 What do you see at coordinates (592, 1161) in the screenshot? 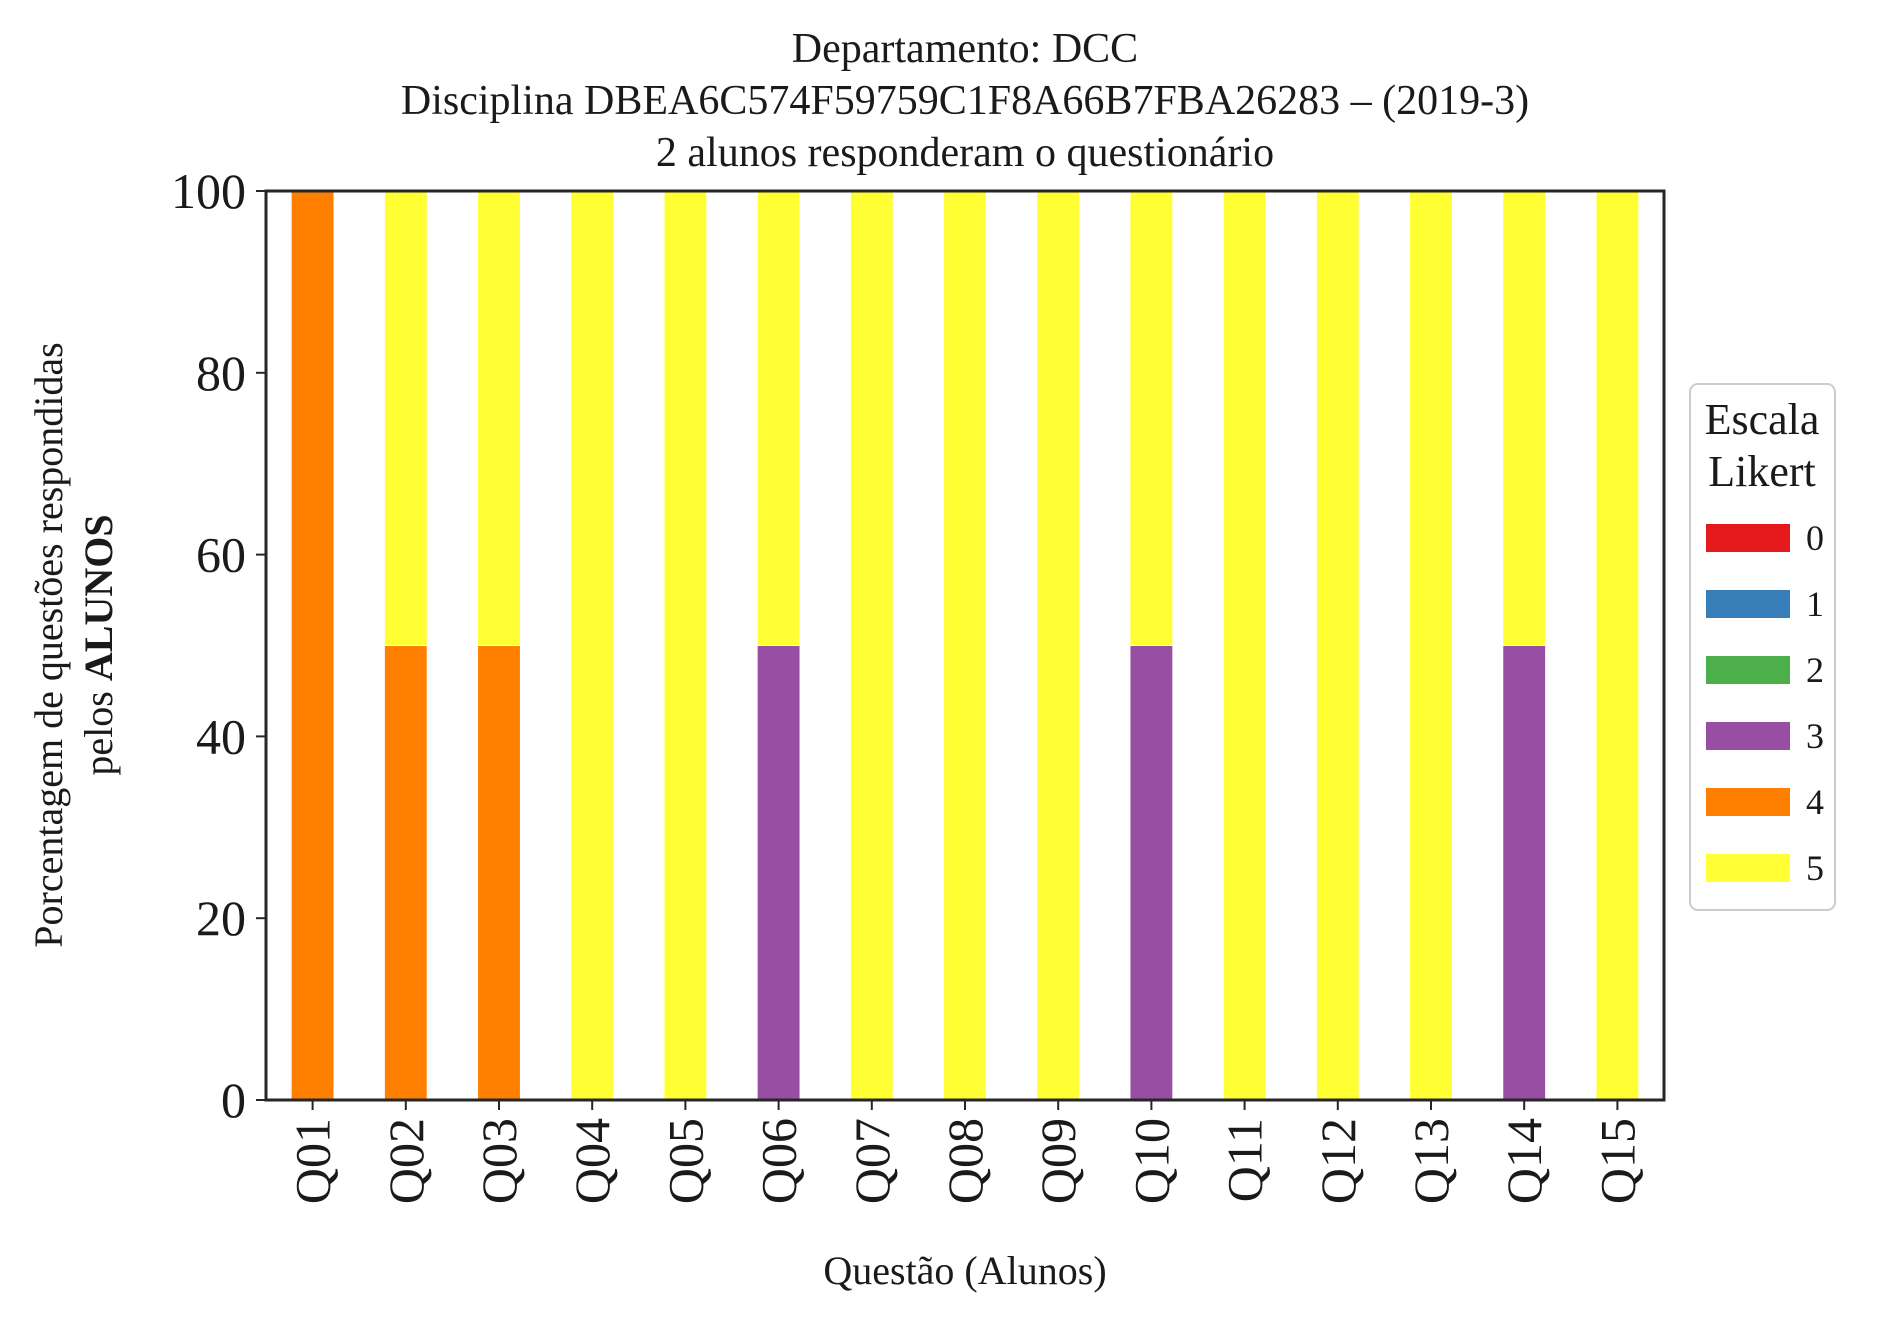
I see `x-tick-label-q04: Q04` at bounding box center [592, 1161].